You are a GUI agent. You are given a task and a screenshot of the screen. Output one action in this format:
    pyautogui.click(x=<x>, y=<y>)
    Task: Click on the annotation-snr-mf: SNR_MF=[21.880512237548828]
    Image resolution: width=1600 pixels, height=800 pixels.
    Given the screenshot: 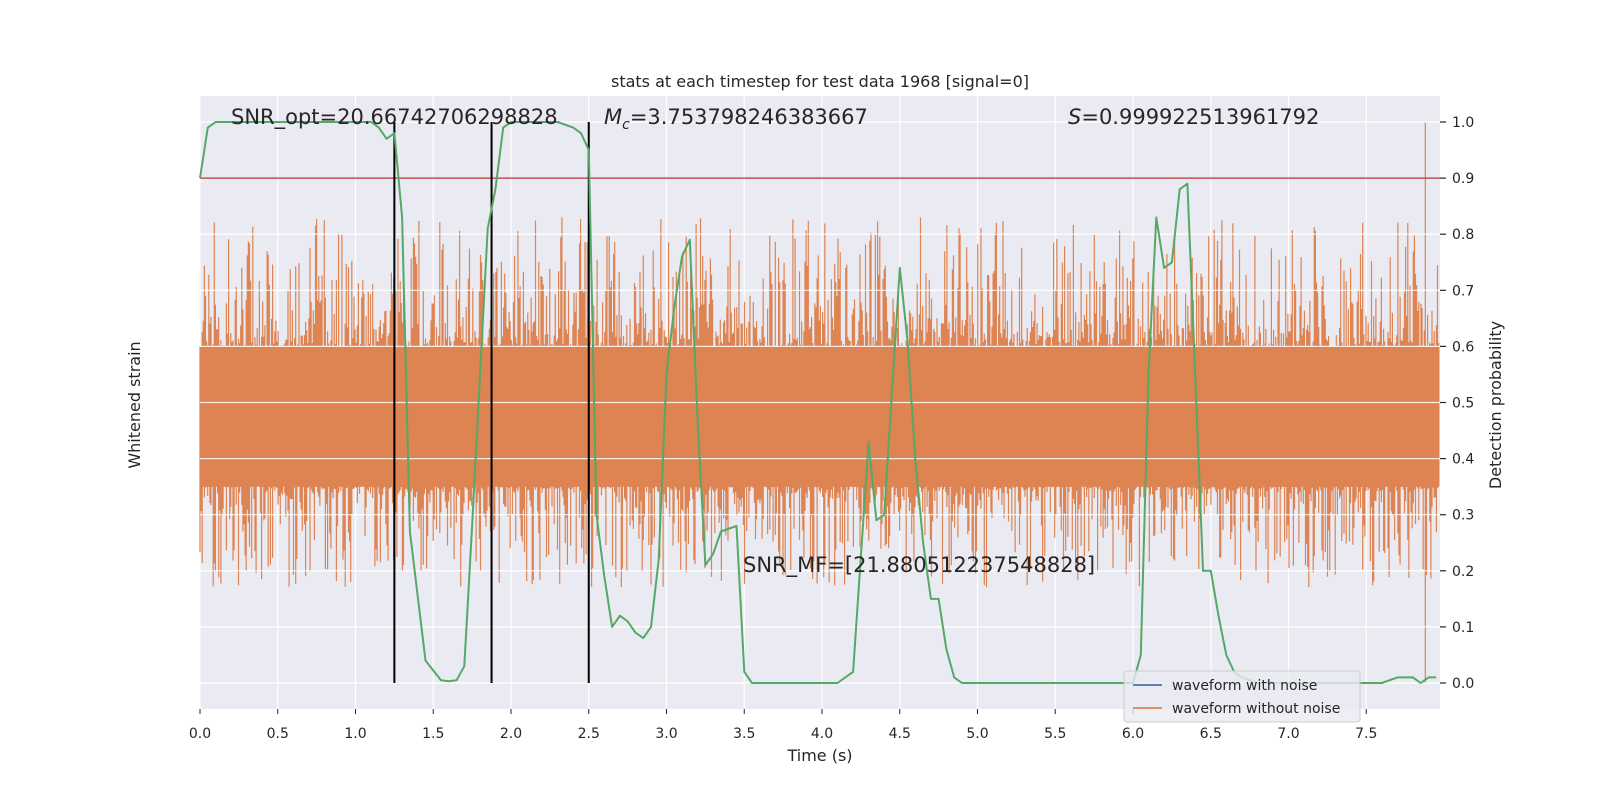 What is the action you would take?
    pyautogui.click(x=919, y=565)
    